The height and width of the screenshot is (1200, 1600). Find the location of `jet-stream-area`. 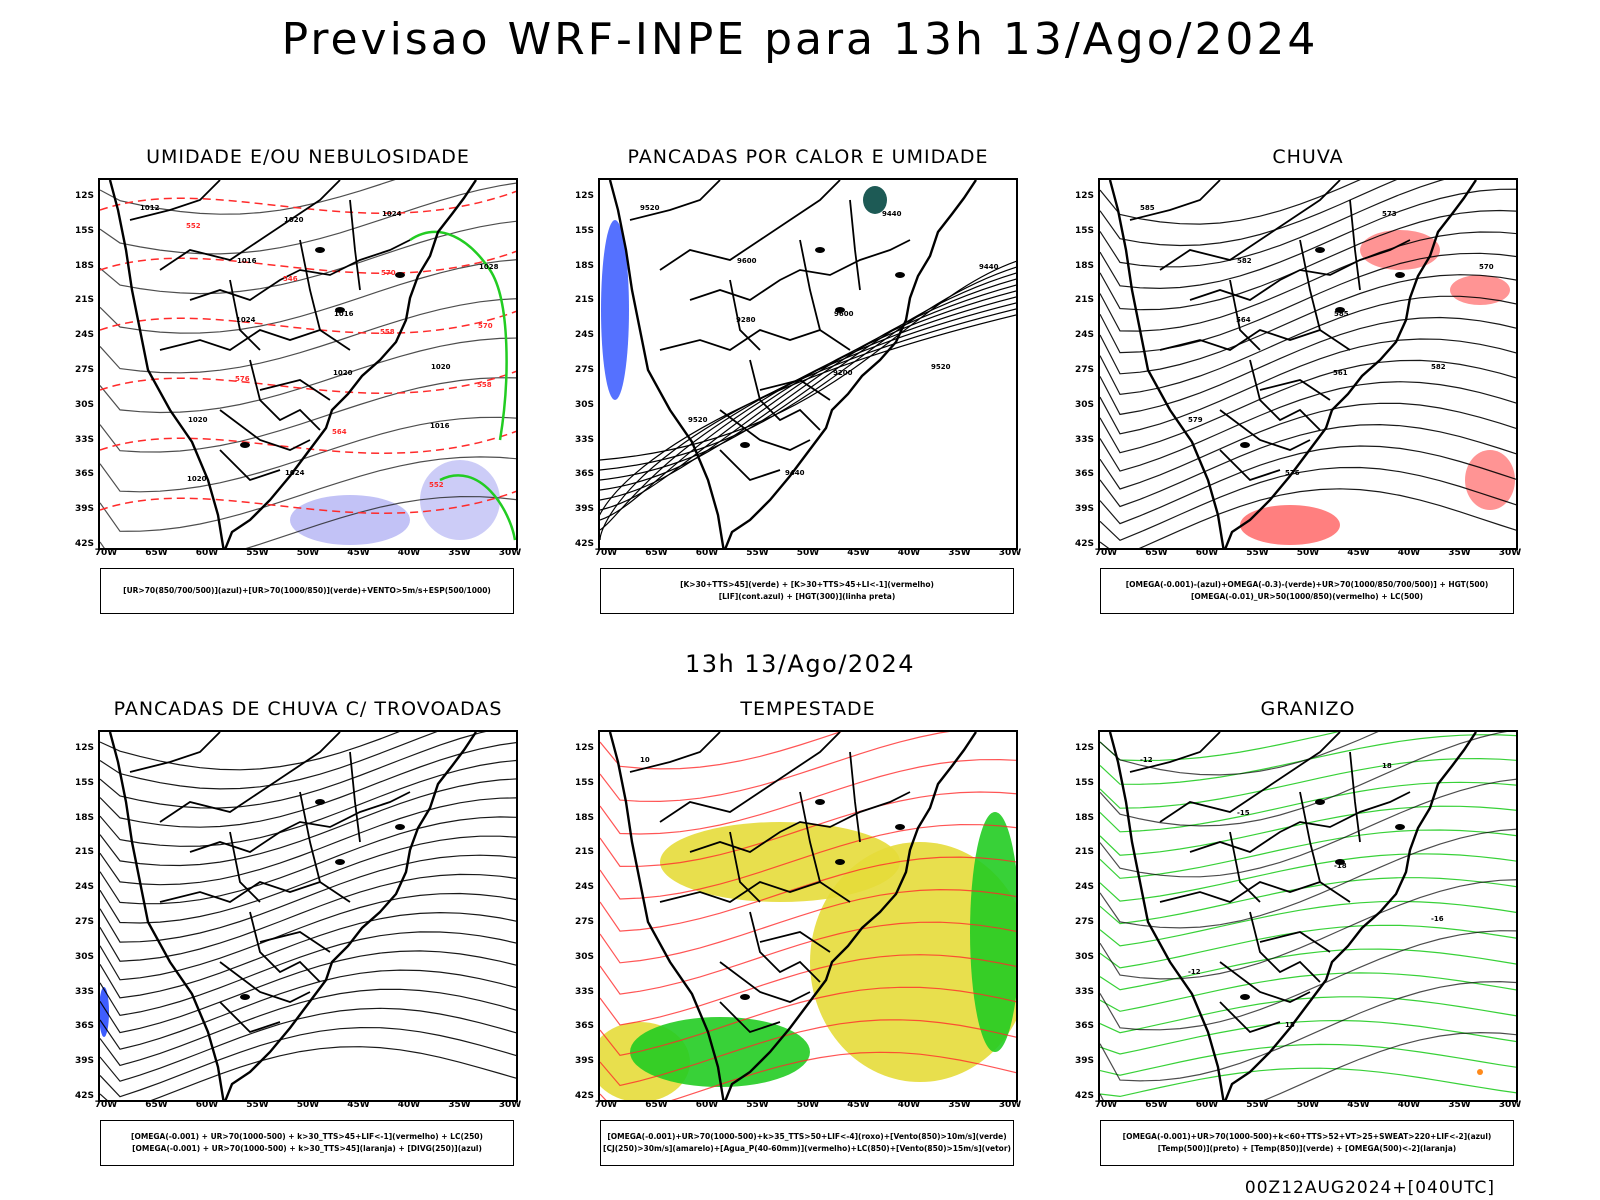

jet-stream-area is located at coordinates (913, 962).